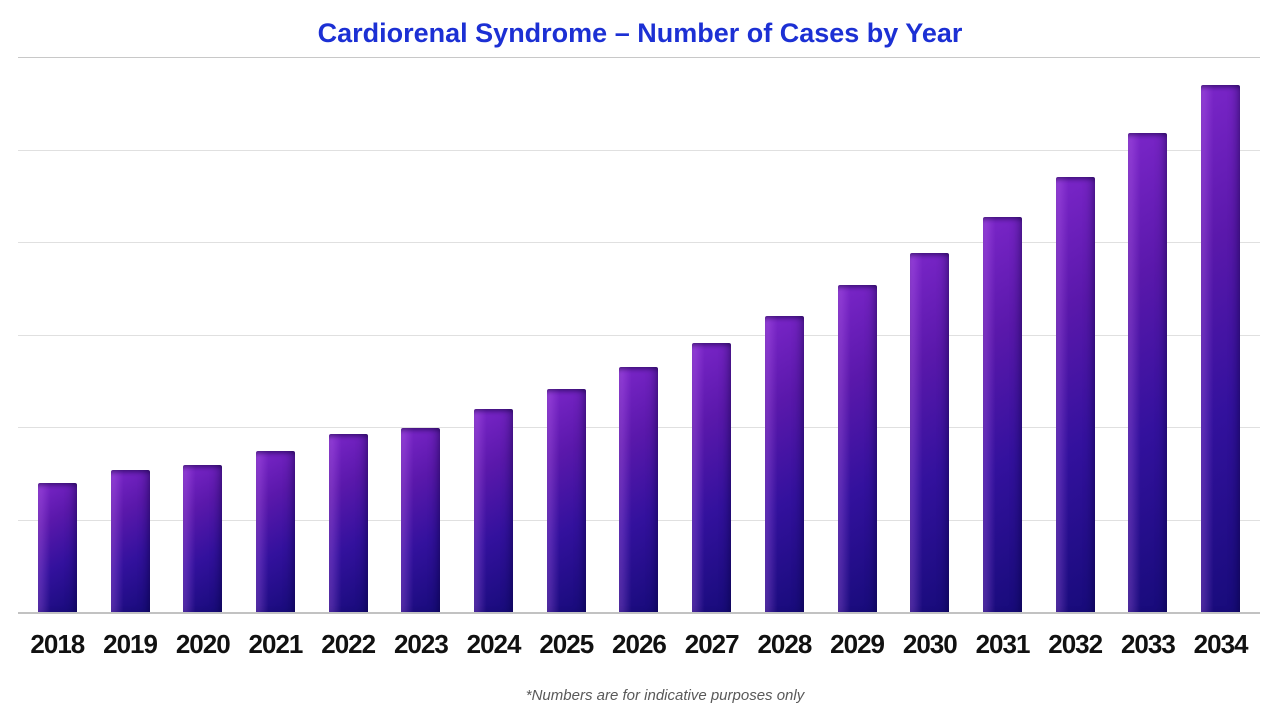  What do you see at coordinates (1221, 348) in the screenshot?
I see `bar-2034` at bounding box center [1221, 348].